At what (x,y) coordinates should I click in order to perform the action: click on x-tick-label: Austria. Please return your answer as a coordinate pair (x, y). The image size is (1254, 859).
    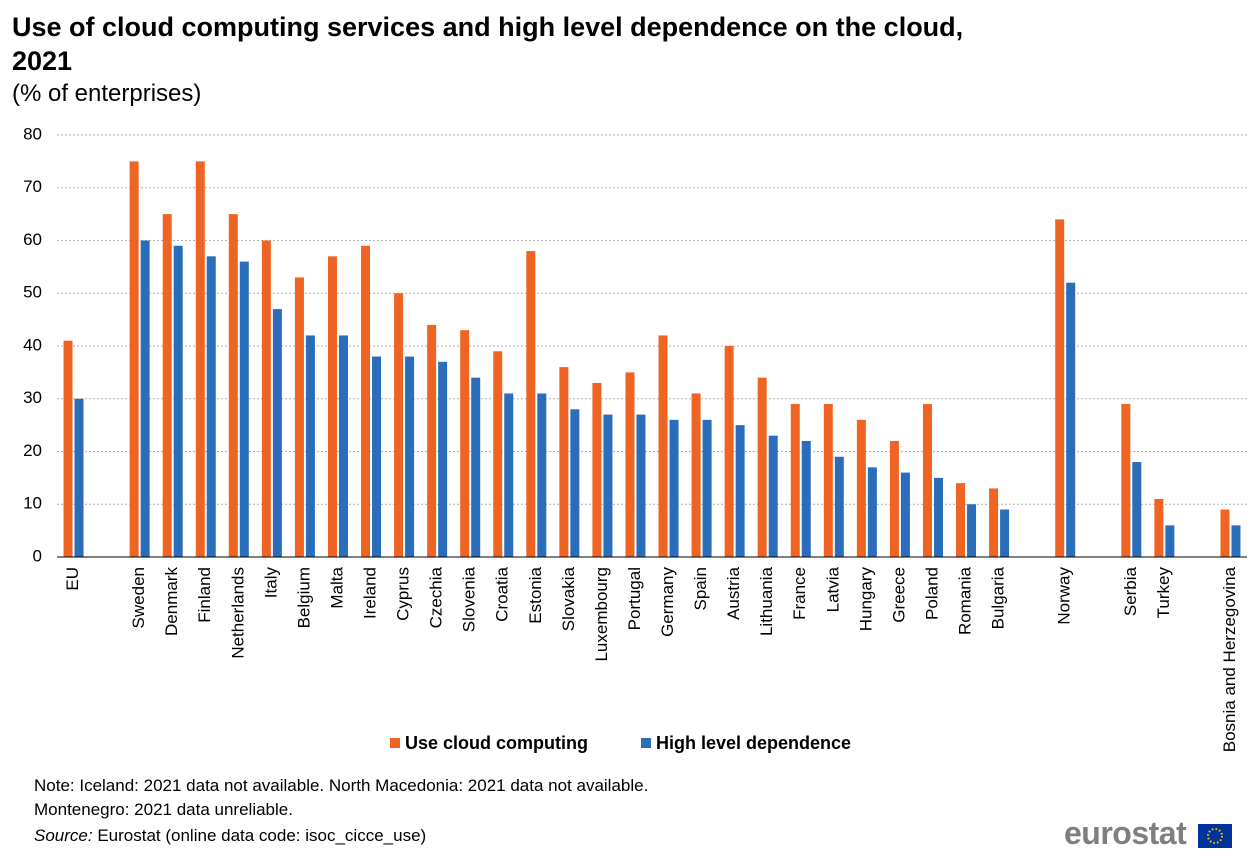
    Looking at the image, I should click on (733, 592).